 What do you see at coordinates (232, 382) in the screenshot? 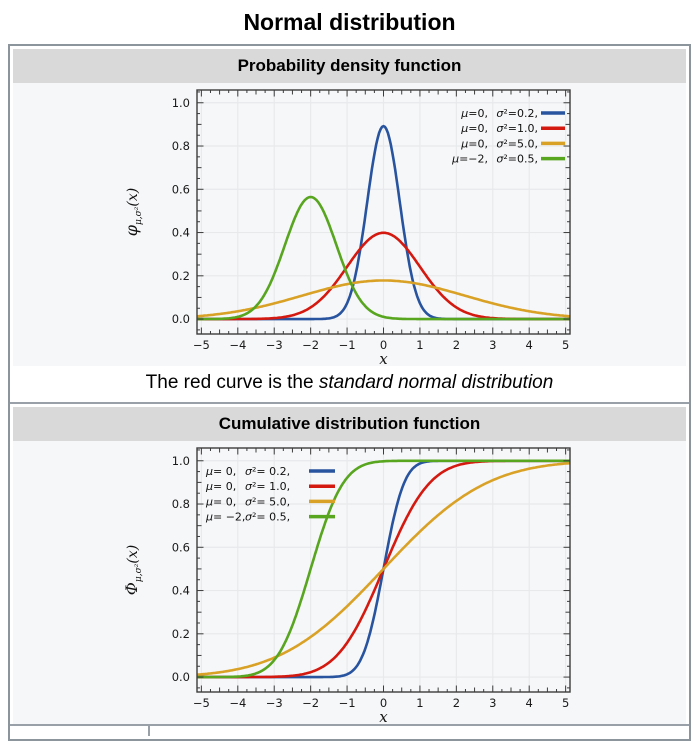
I see `pdf-caption-text: The red curve is the` at bounding box center [232, 382].